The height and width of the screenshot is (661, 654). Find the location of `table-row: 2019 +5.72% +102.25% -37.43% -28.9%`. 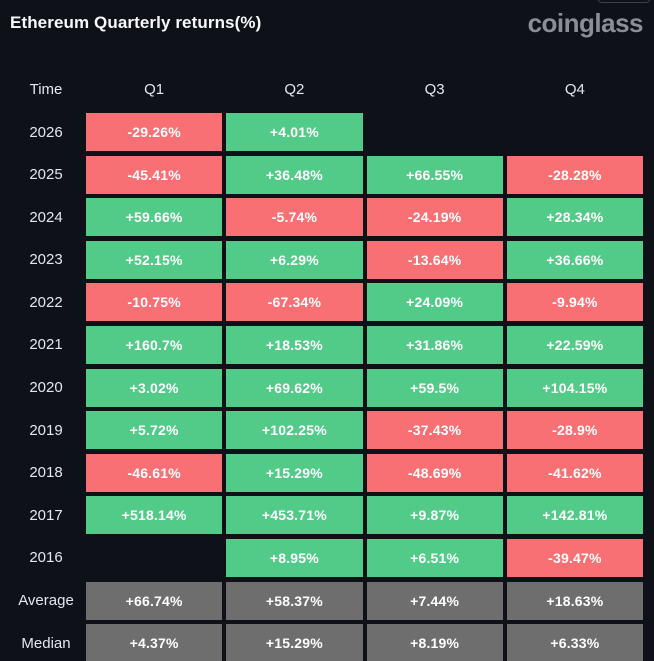

table-row: 2019 +5.72% +102.25% -37.43% -28.9% is located at coordinates (326, 430).